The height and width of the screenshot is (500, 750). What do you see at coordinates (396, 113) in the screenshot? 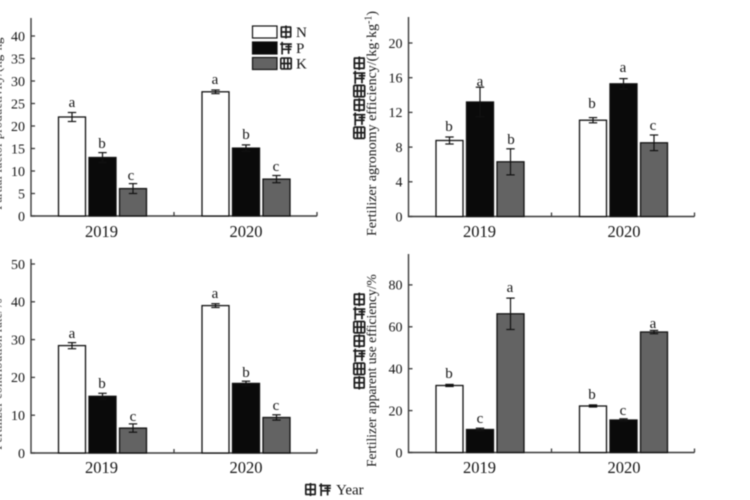
I see `svg-text: 12` at bounding box center [396, 113].